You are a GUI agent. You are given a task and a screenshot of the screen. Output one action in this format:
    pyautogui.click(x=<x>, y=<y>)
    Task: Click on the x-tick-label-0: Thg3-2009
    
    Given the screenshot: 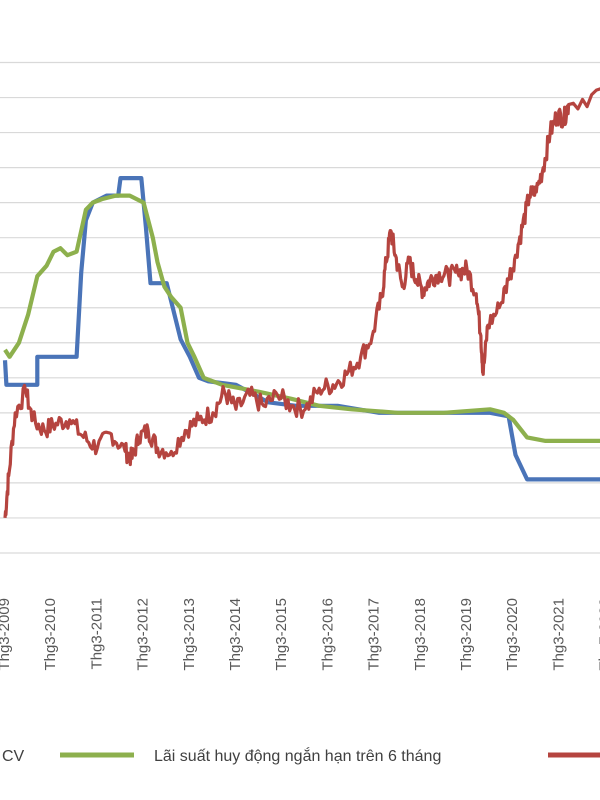 What is the action you would take?
    pyautogui.click(x=6, y=634)
    